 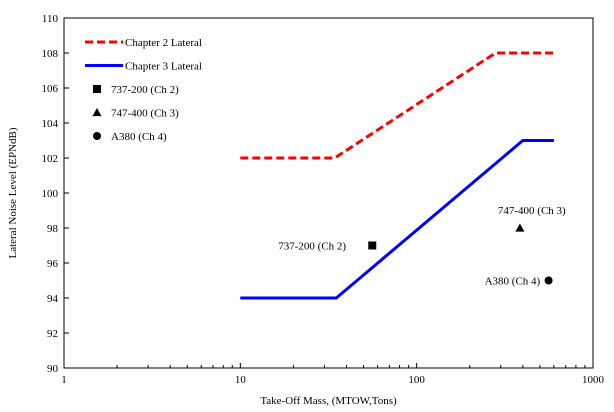 I want to click on y-tick-label: 98, so click(x=53, y=229).